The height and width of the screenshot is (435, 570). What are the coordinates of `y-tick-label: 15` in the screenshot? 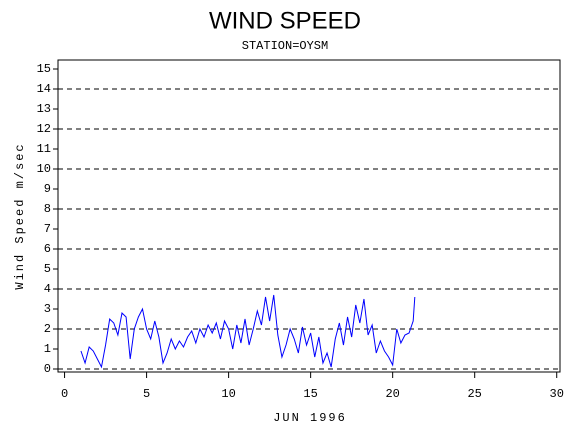 It's located at (44, 69).